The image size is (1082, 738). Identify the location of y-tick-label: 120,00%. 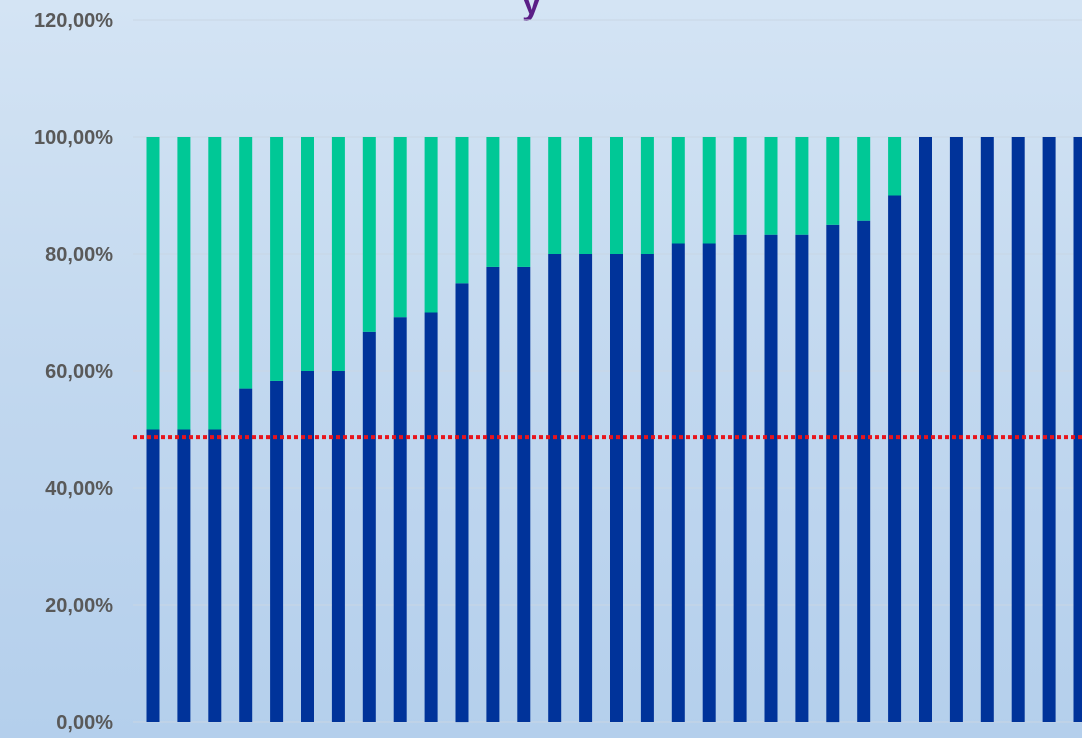
(73, 21).